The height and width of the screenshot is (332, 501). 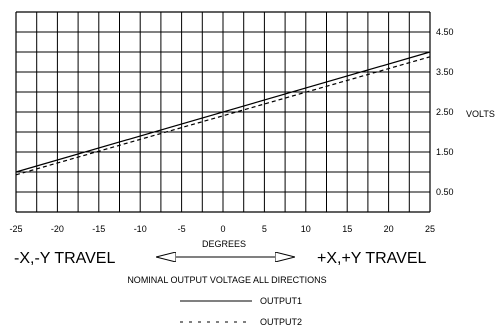 I want to click on x-tick-label: 20, so click(x=389, y=229).